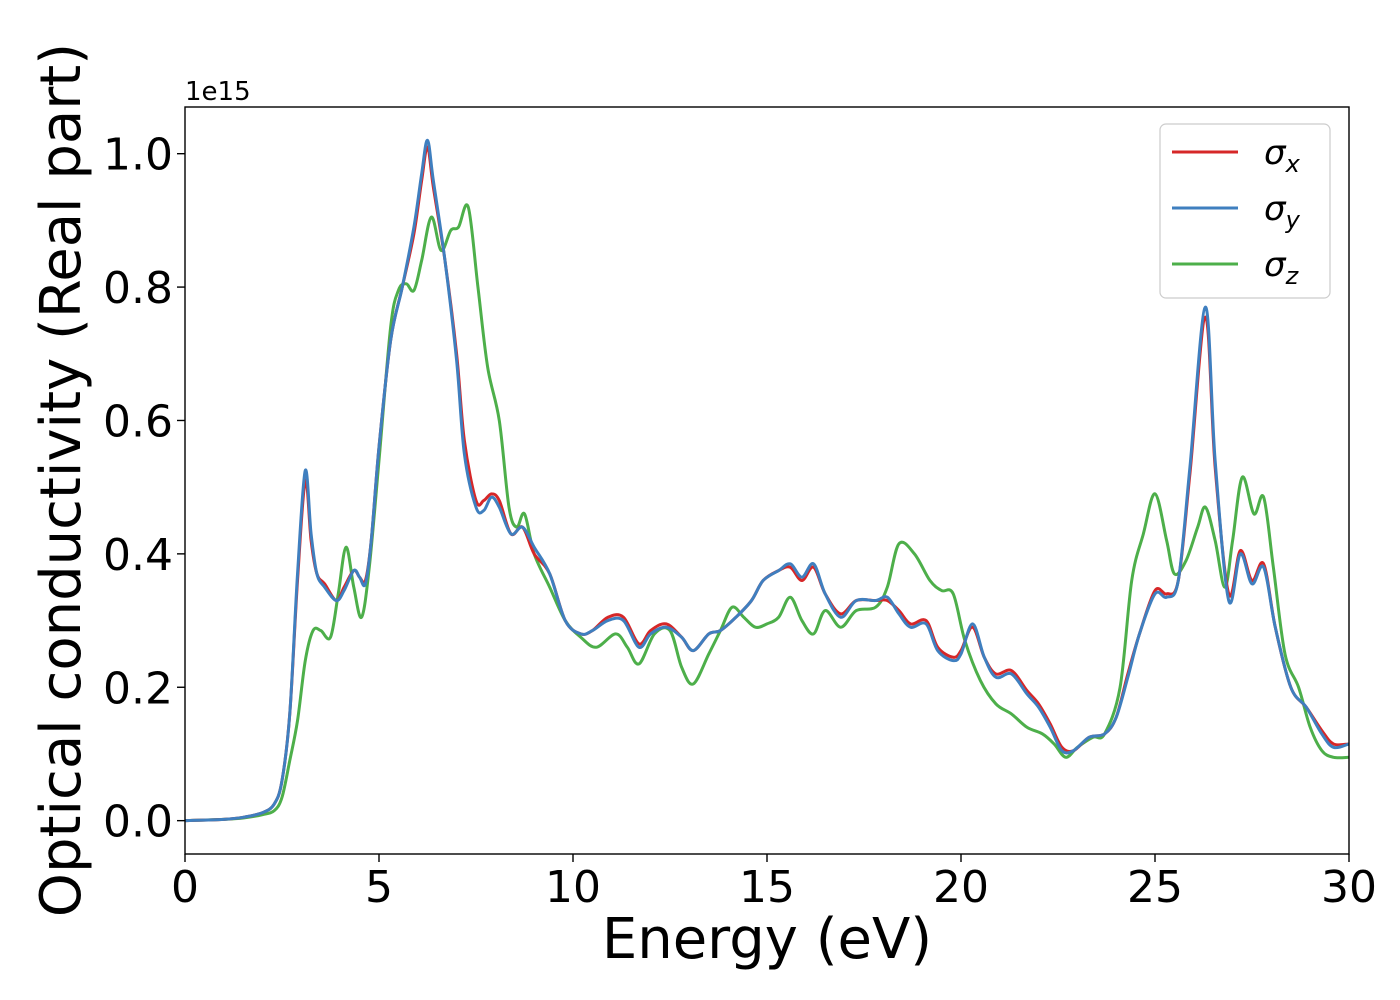 The height and width of the screenshot is (1000, 1400). Describe the element at coordinates (767, 939) in the screenshot. I see `x-axis-label: Energy (eV)` at that location.